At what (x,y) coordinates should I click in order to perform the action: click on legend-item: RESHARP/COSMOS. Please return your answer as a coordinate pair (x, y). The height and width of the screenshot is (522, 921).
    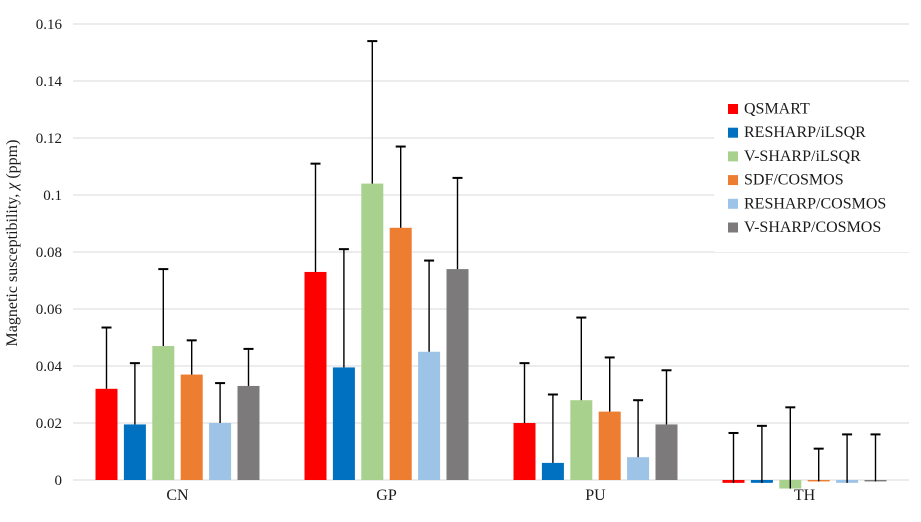
    Looking at the image, I should click on (807, 203).